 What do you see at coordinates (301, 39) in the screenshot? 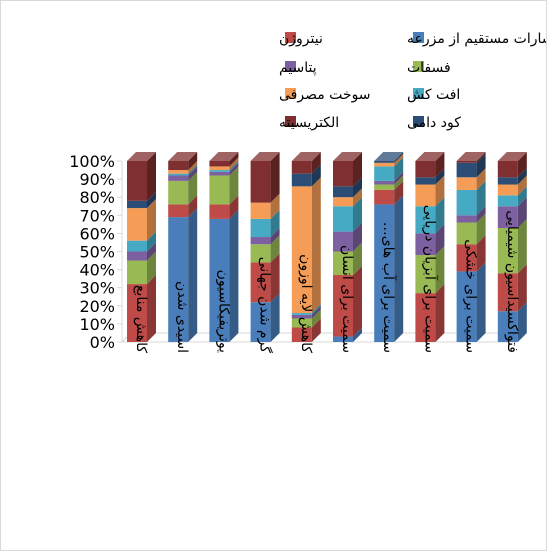
I see `legend-label: نیتروژن` at bounding box center [301, 39].